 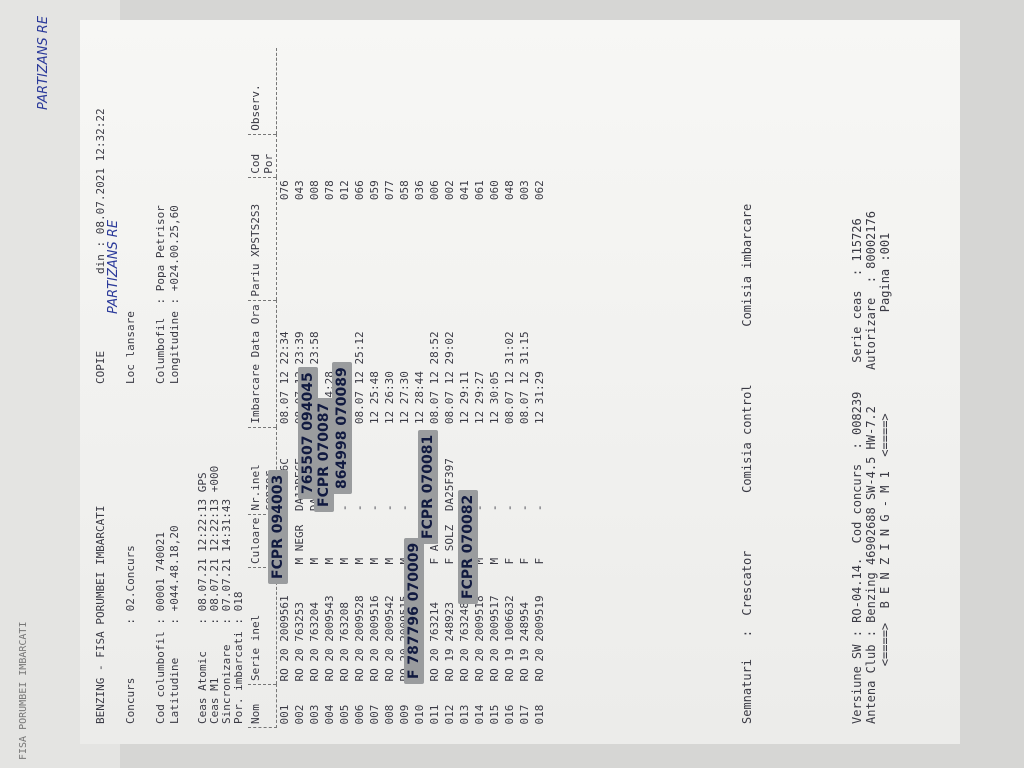 I want to click on table-cell: 004, so click(x=329, y=714).